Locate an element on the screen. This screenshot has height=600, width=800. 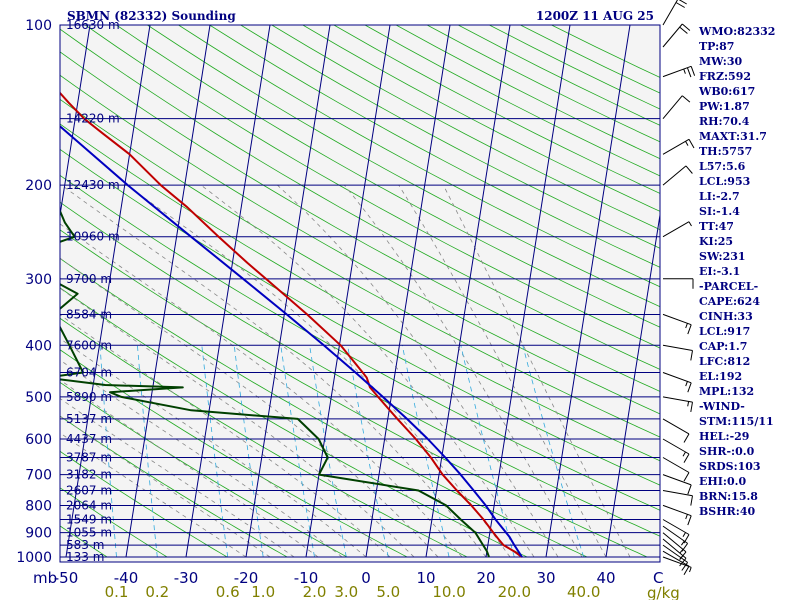
index-item: -WIND- is located at coordinates (722, 406).